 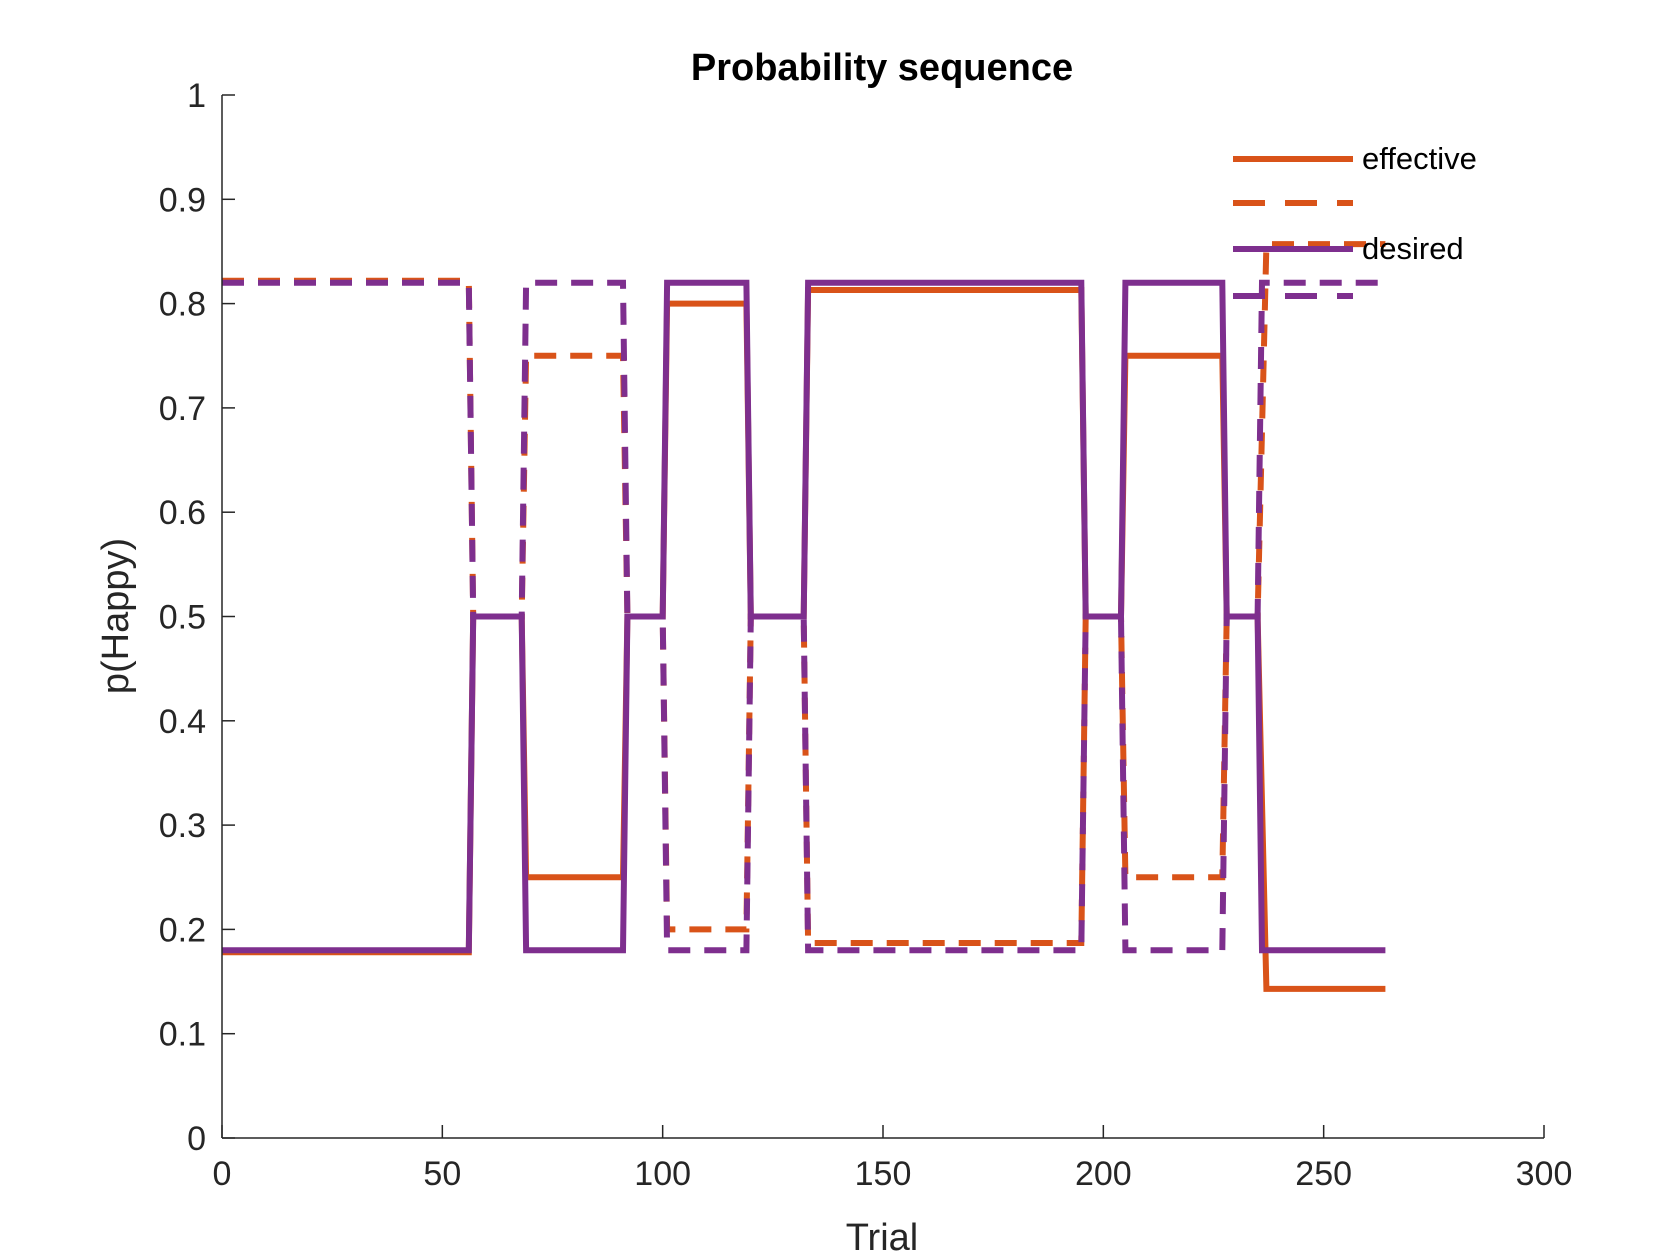 What do you see at coordinates (182, 513) in the screenshot?
I see `y-tick-label: 0.6` at bounding box center [182, 513].